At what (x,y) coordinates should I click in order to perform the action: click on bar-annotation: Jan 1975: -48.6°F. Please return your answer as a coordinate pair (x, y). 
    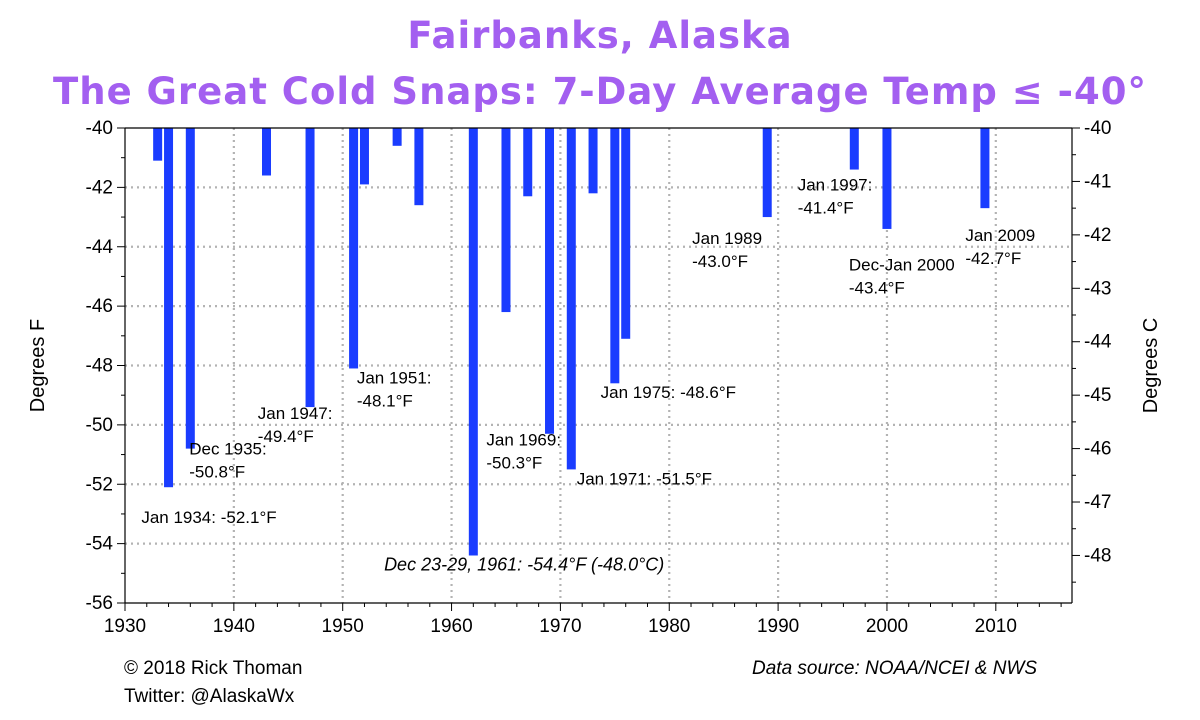
    Looking at the image, I should click on (668, 392).